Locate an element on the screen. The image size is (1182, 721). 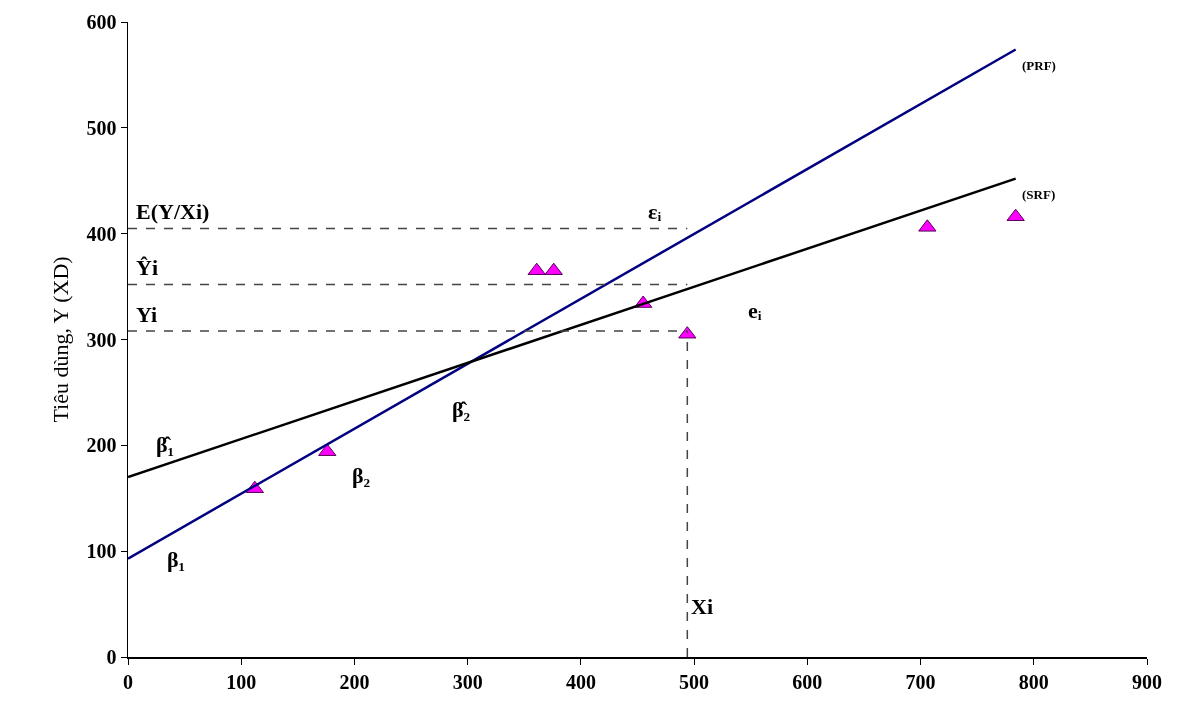
y-axis-title: Tiêu dùng, Y (XD) is located at coordinates (60, 339).